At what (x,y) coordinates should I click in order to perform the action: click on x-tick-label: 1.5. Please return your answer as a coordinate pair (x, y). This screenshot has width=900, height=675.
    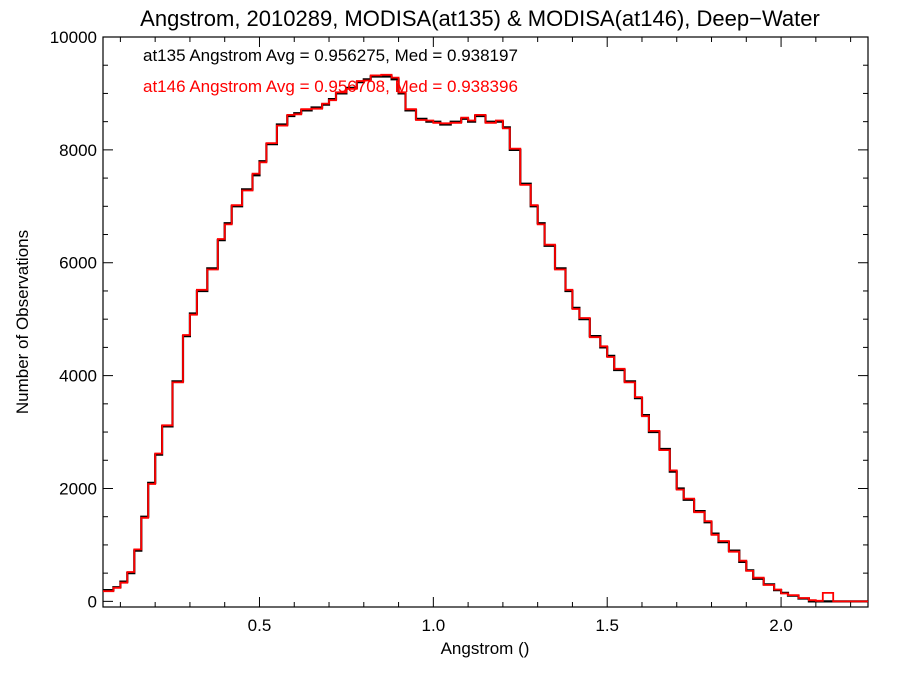
    Looking at the image, I should click on (607, 625).